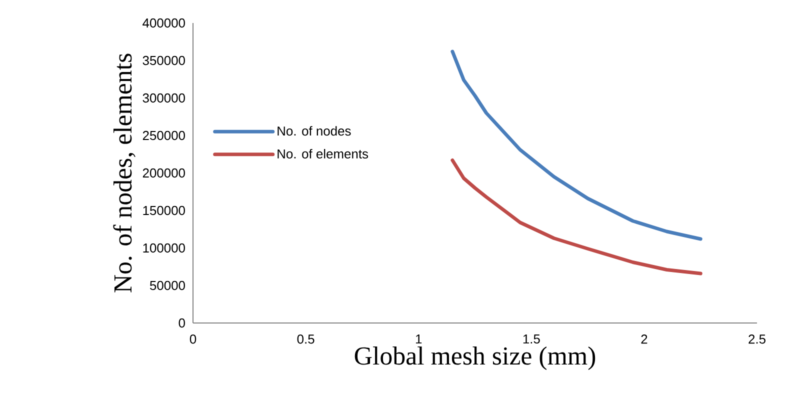 This screenshot has width=787, height=403. What do you see at coordinates (164, 248) in the screenshot?
I see `y-tick-label: 100000` at bounding box center [164, 248].